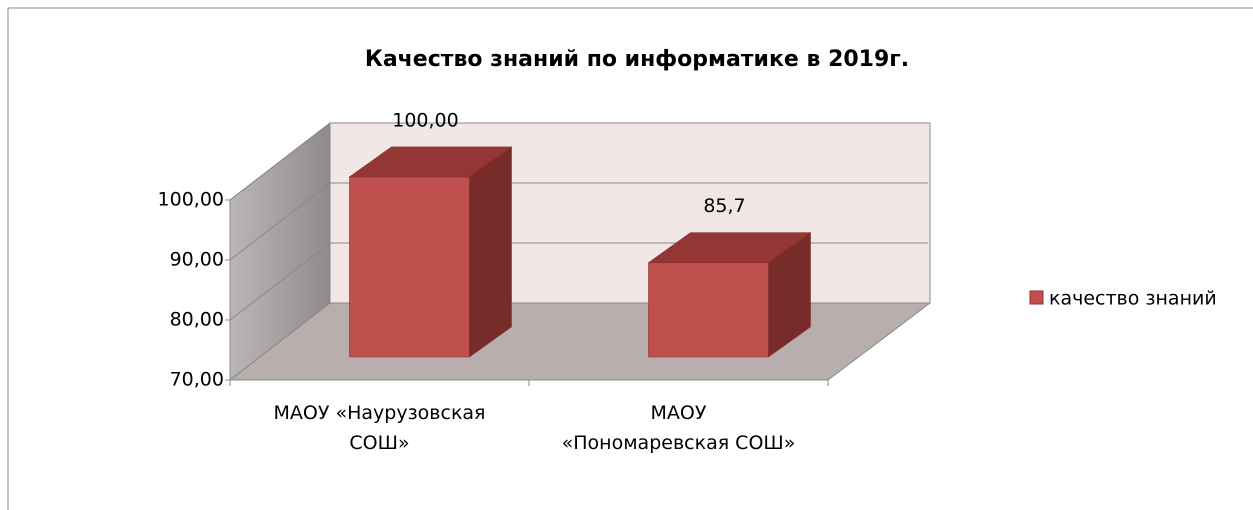 The image size is (1253, 510). Describe the element at coordinates (1036, 297) in the screenshot. I see `legend-swatch` at that location.